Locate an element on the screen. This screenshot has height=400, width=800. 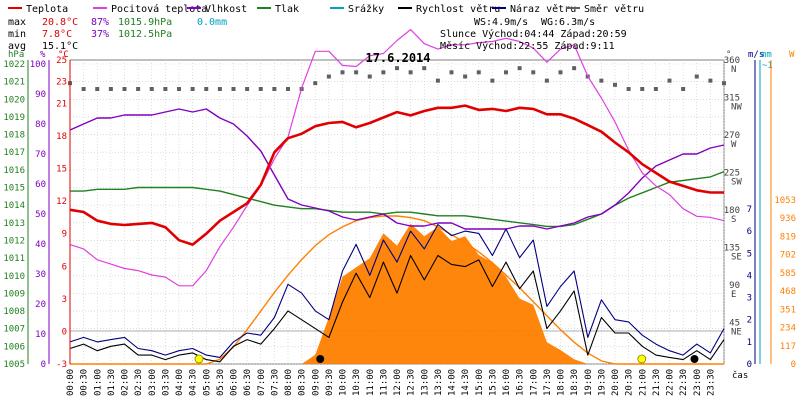
axis-ms-tick: 7 is located at coordinates (749, 210).